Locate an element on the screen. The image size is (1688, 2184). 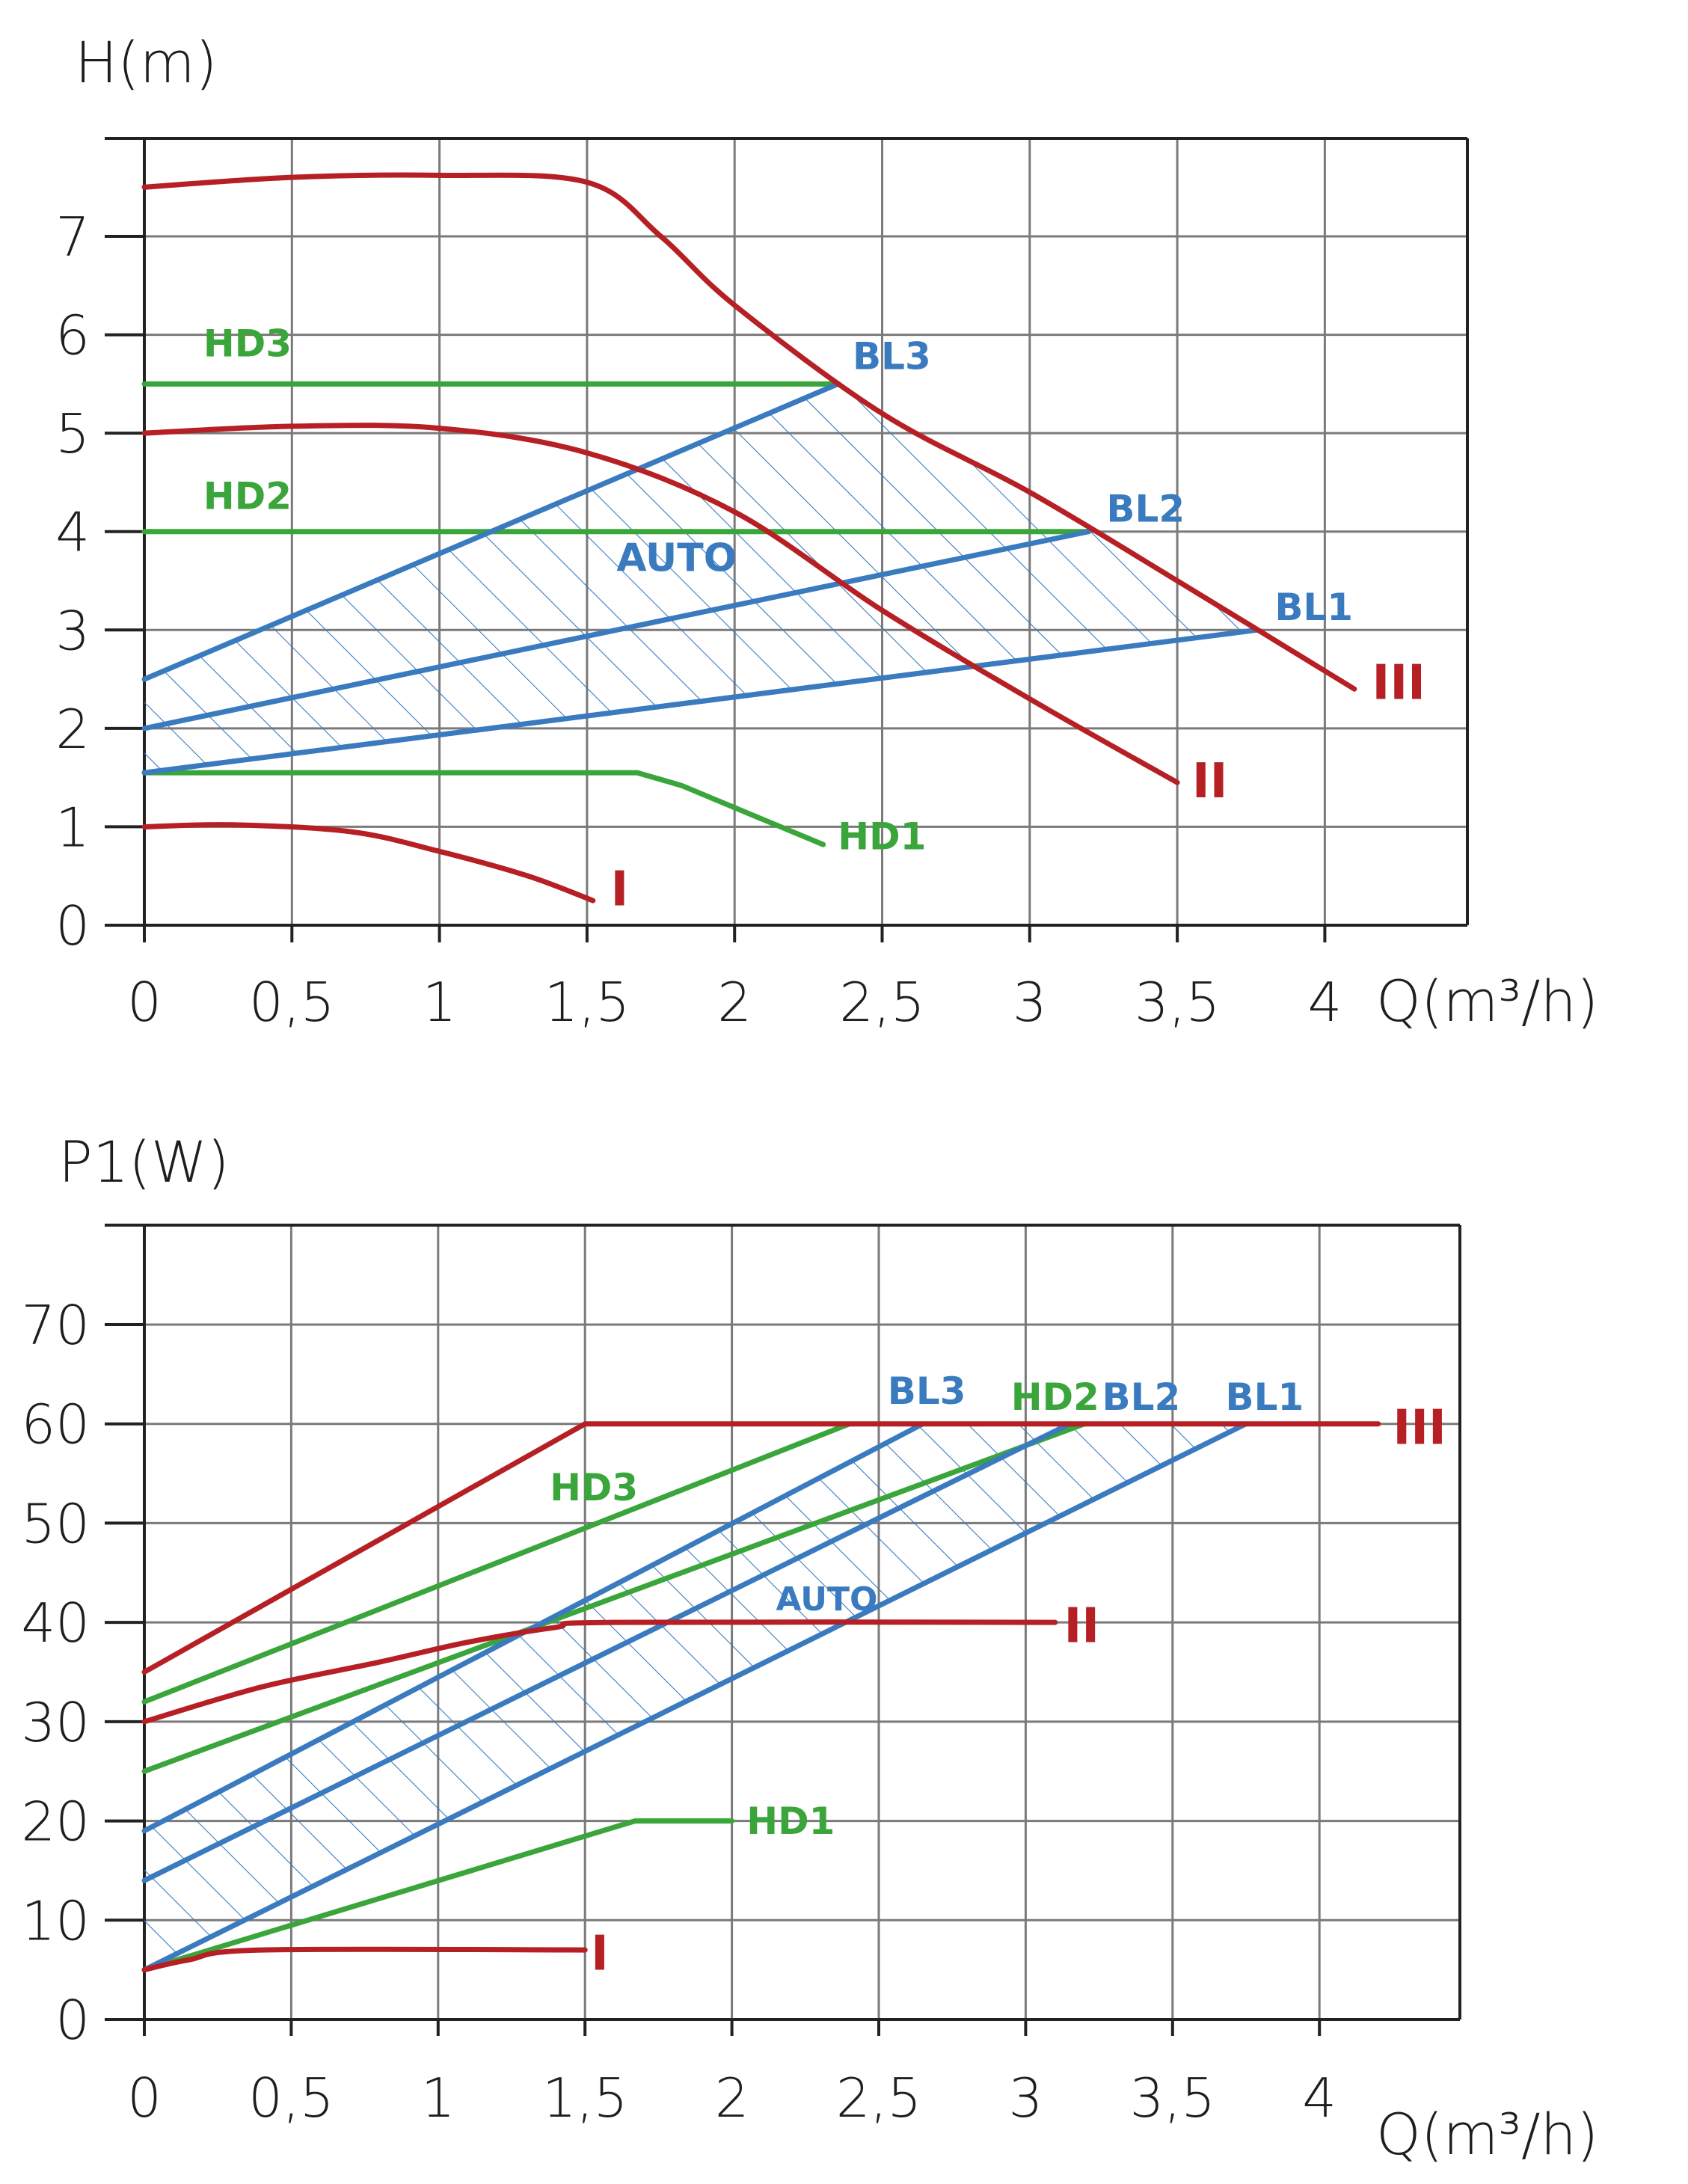
y-tick-label: 70 is located at coordinates (55, 1325).